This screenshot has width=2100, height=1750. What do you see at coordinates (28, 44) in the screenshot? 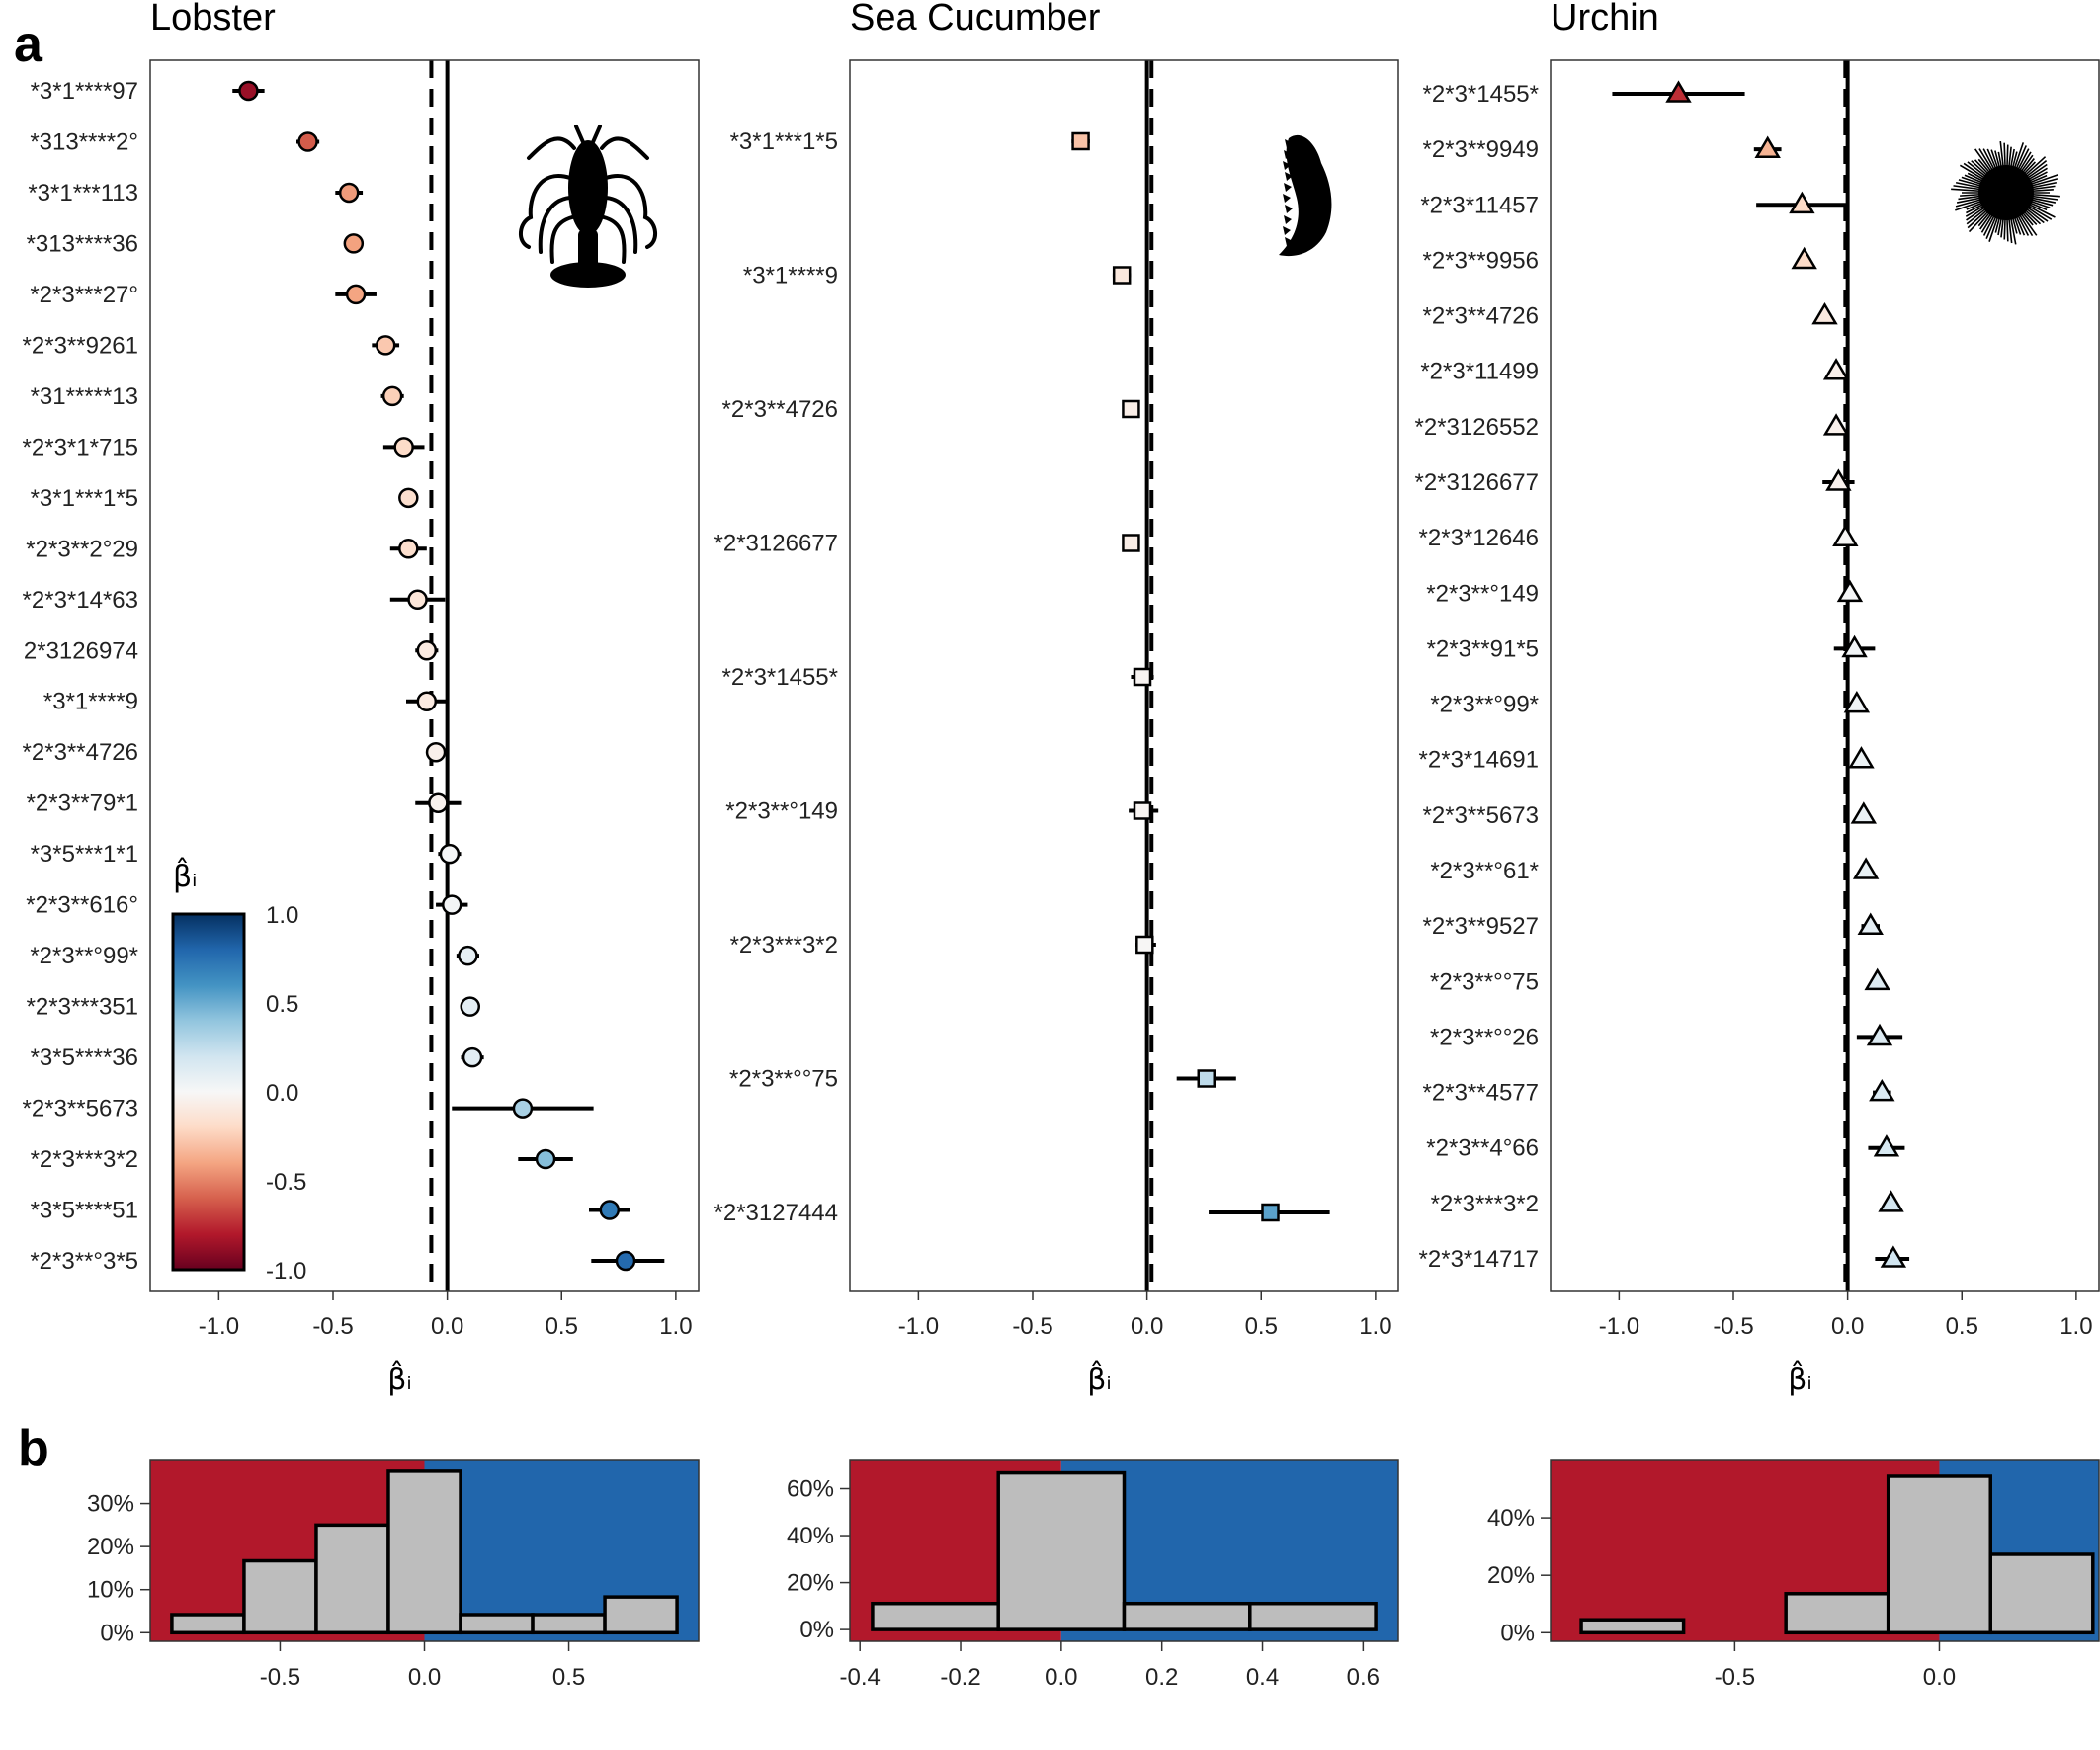
I see `panel-label-a: a` at bounding box center [28, 44].